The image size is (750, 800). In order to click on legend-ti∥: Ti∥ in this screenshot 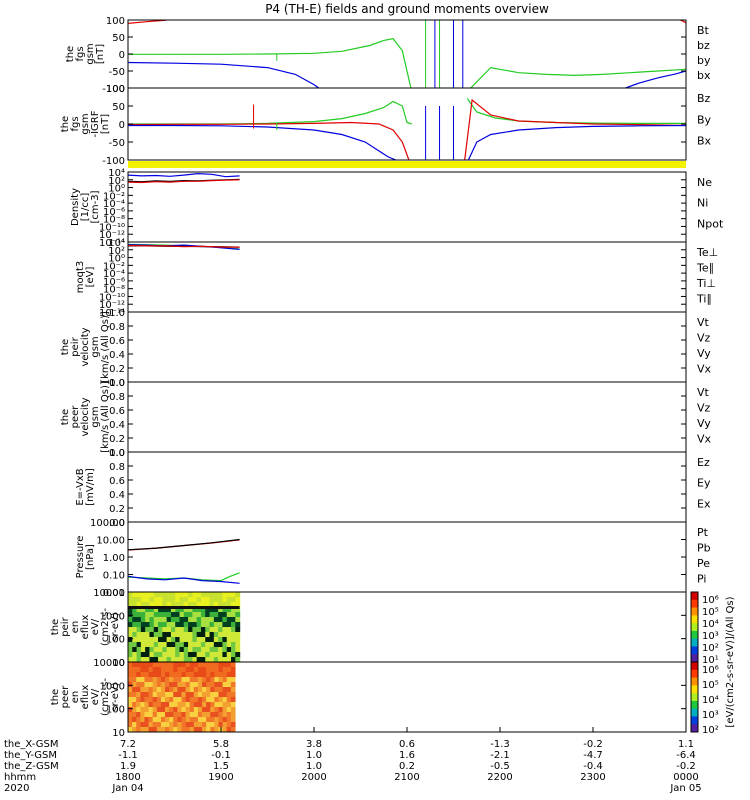, I will do `click(704, 299)`.